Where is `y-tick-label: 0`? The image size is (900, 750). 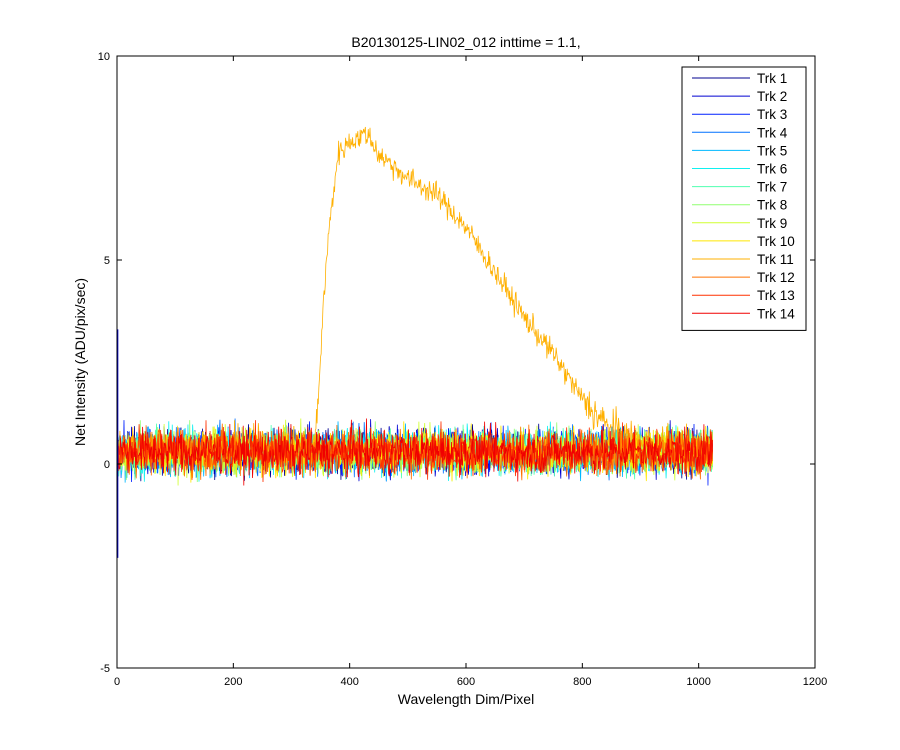
y-tick-label: 0 is located at coordinates (107, 465).